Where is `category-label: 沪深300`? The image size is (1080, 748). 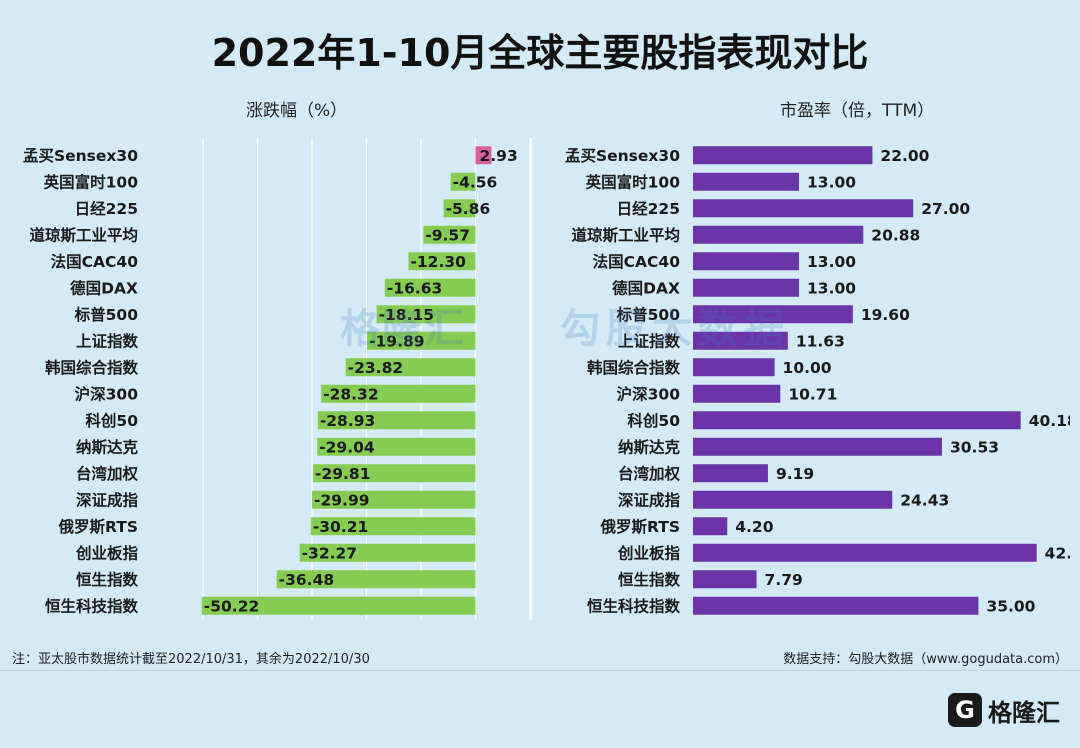
category-label: 沪深300 is located at coordinates (649, 393).